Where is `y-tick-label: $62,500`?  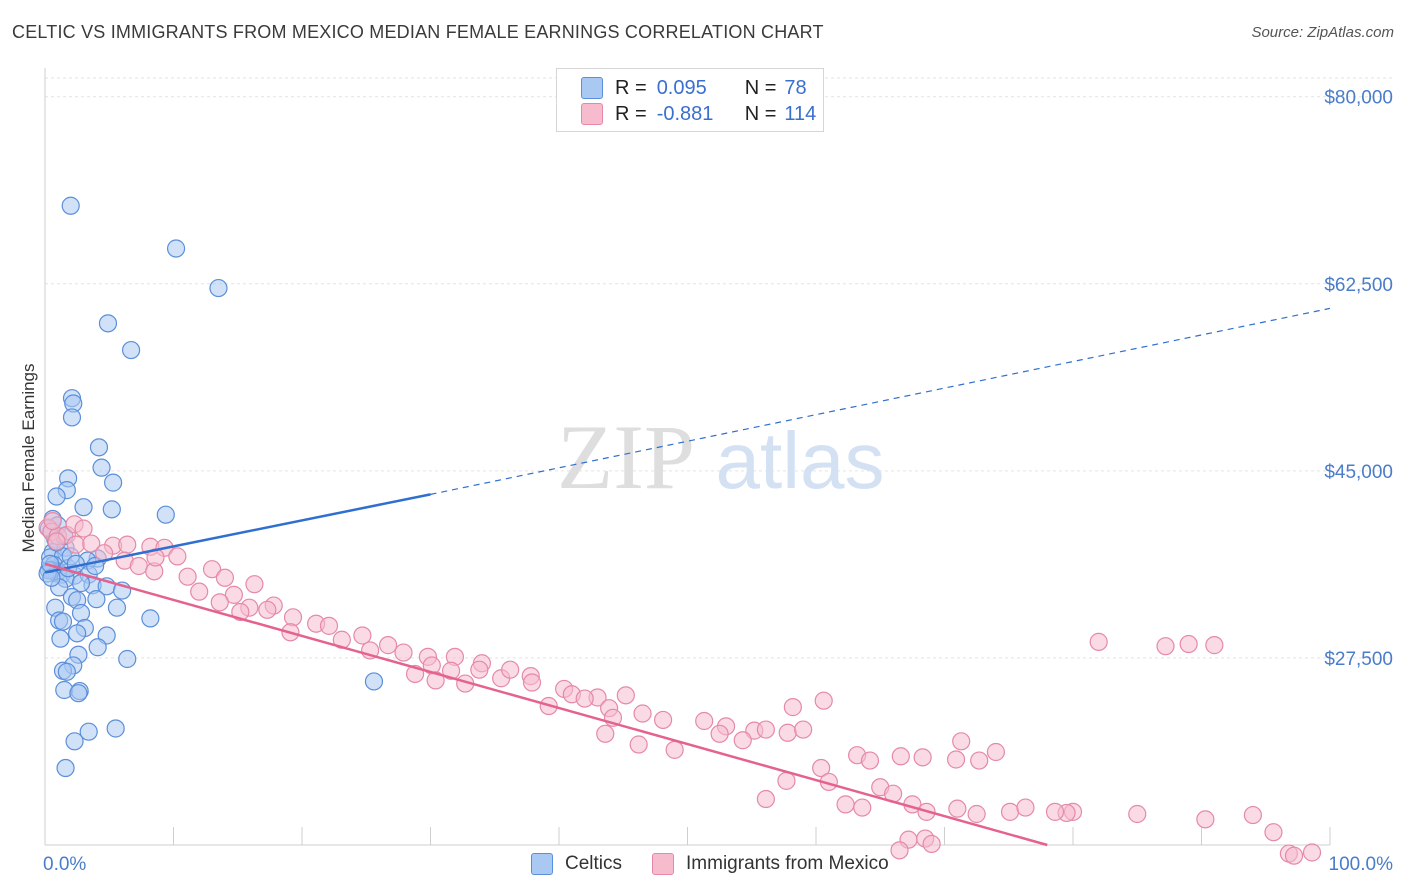
y-tick-label: $62,500 is located at coordinates (1358, 285).